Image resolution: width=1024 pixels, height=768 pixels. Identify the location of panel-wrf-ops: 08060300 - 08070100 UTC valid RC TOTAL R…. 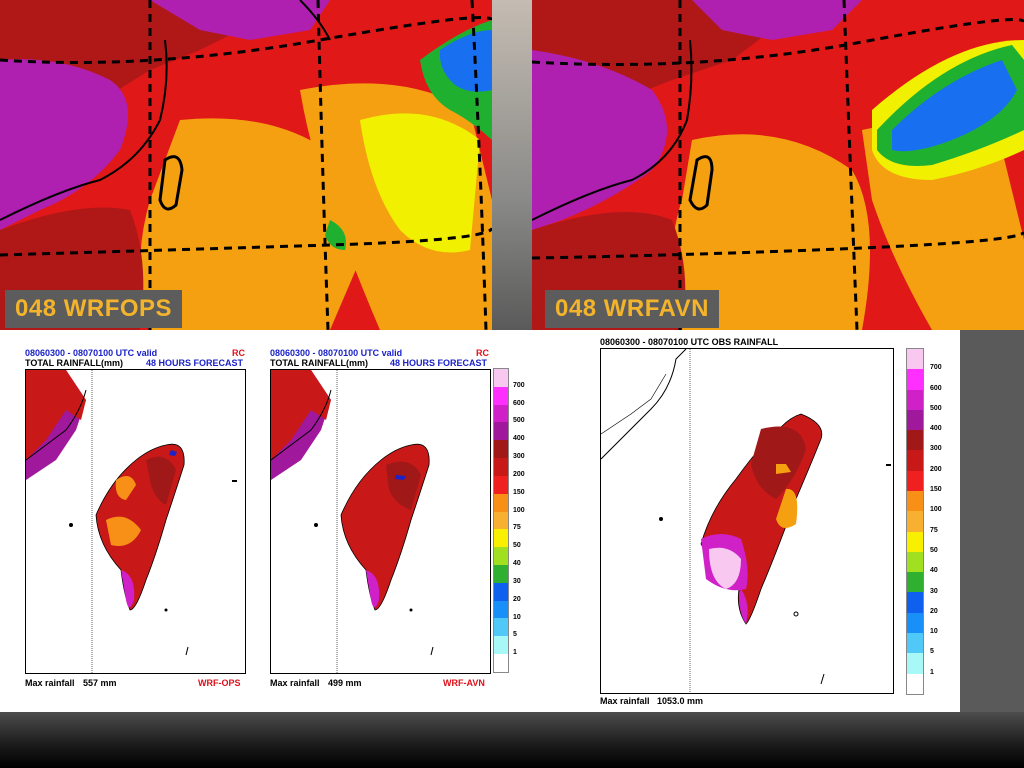
(130, 521).